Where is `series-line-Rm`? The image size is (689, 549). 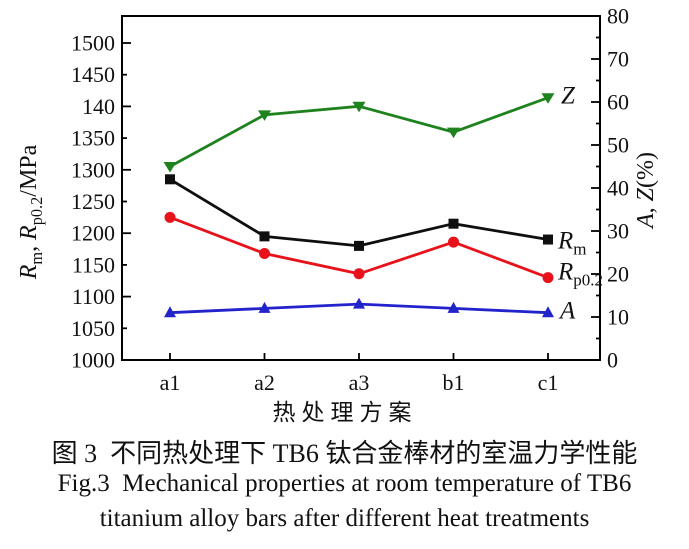
series-line-Rm is located at coordinates (359, 213).